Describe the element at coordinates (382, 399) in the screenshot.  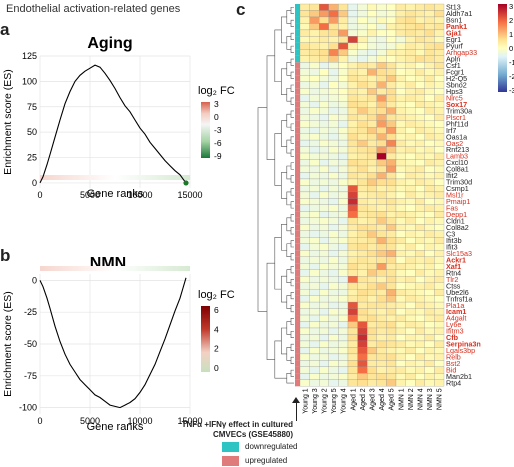
I see `sample-label: Aged 4` at that location.